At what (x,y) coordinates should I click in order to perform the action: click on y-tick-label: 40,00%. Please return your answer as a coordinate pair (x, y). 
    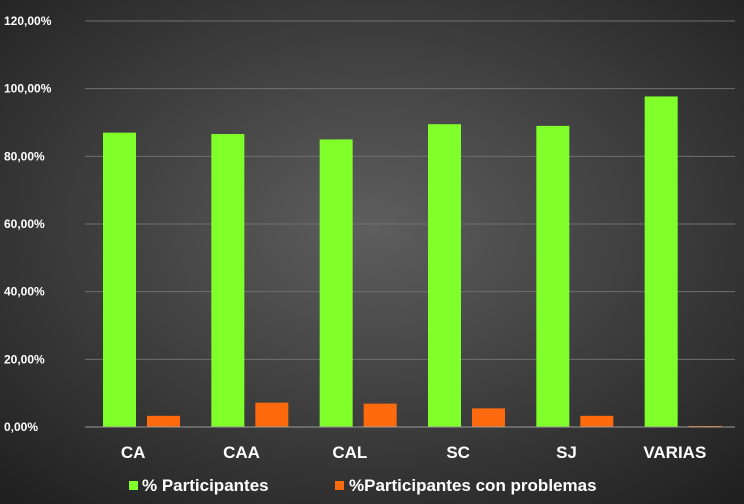
    Looking at the image, I should click on (24, 292).